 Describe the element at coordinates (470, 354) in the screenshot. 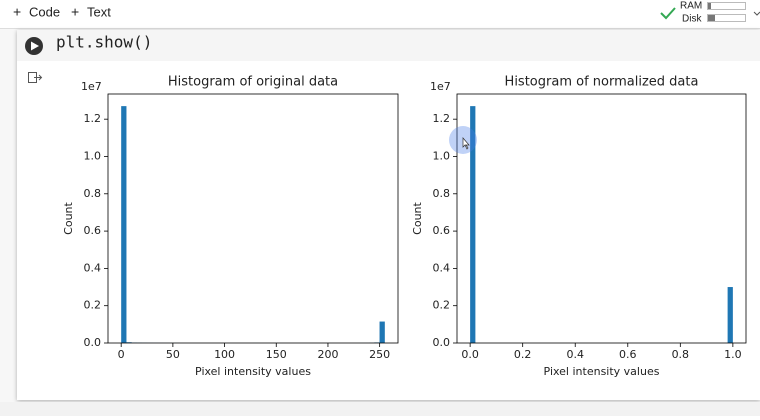

I see `x-tick-label: 0.0` at that location.